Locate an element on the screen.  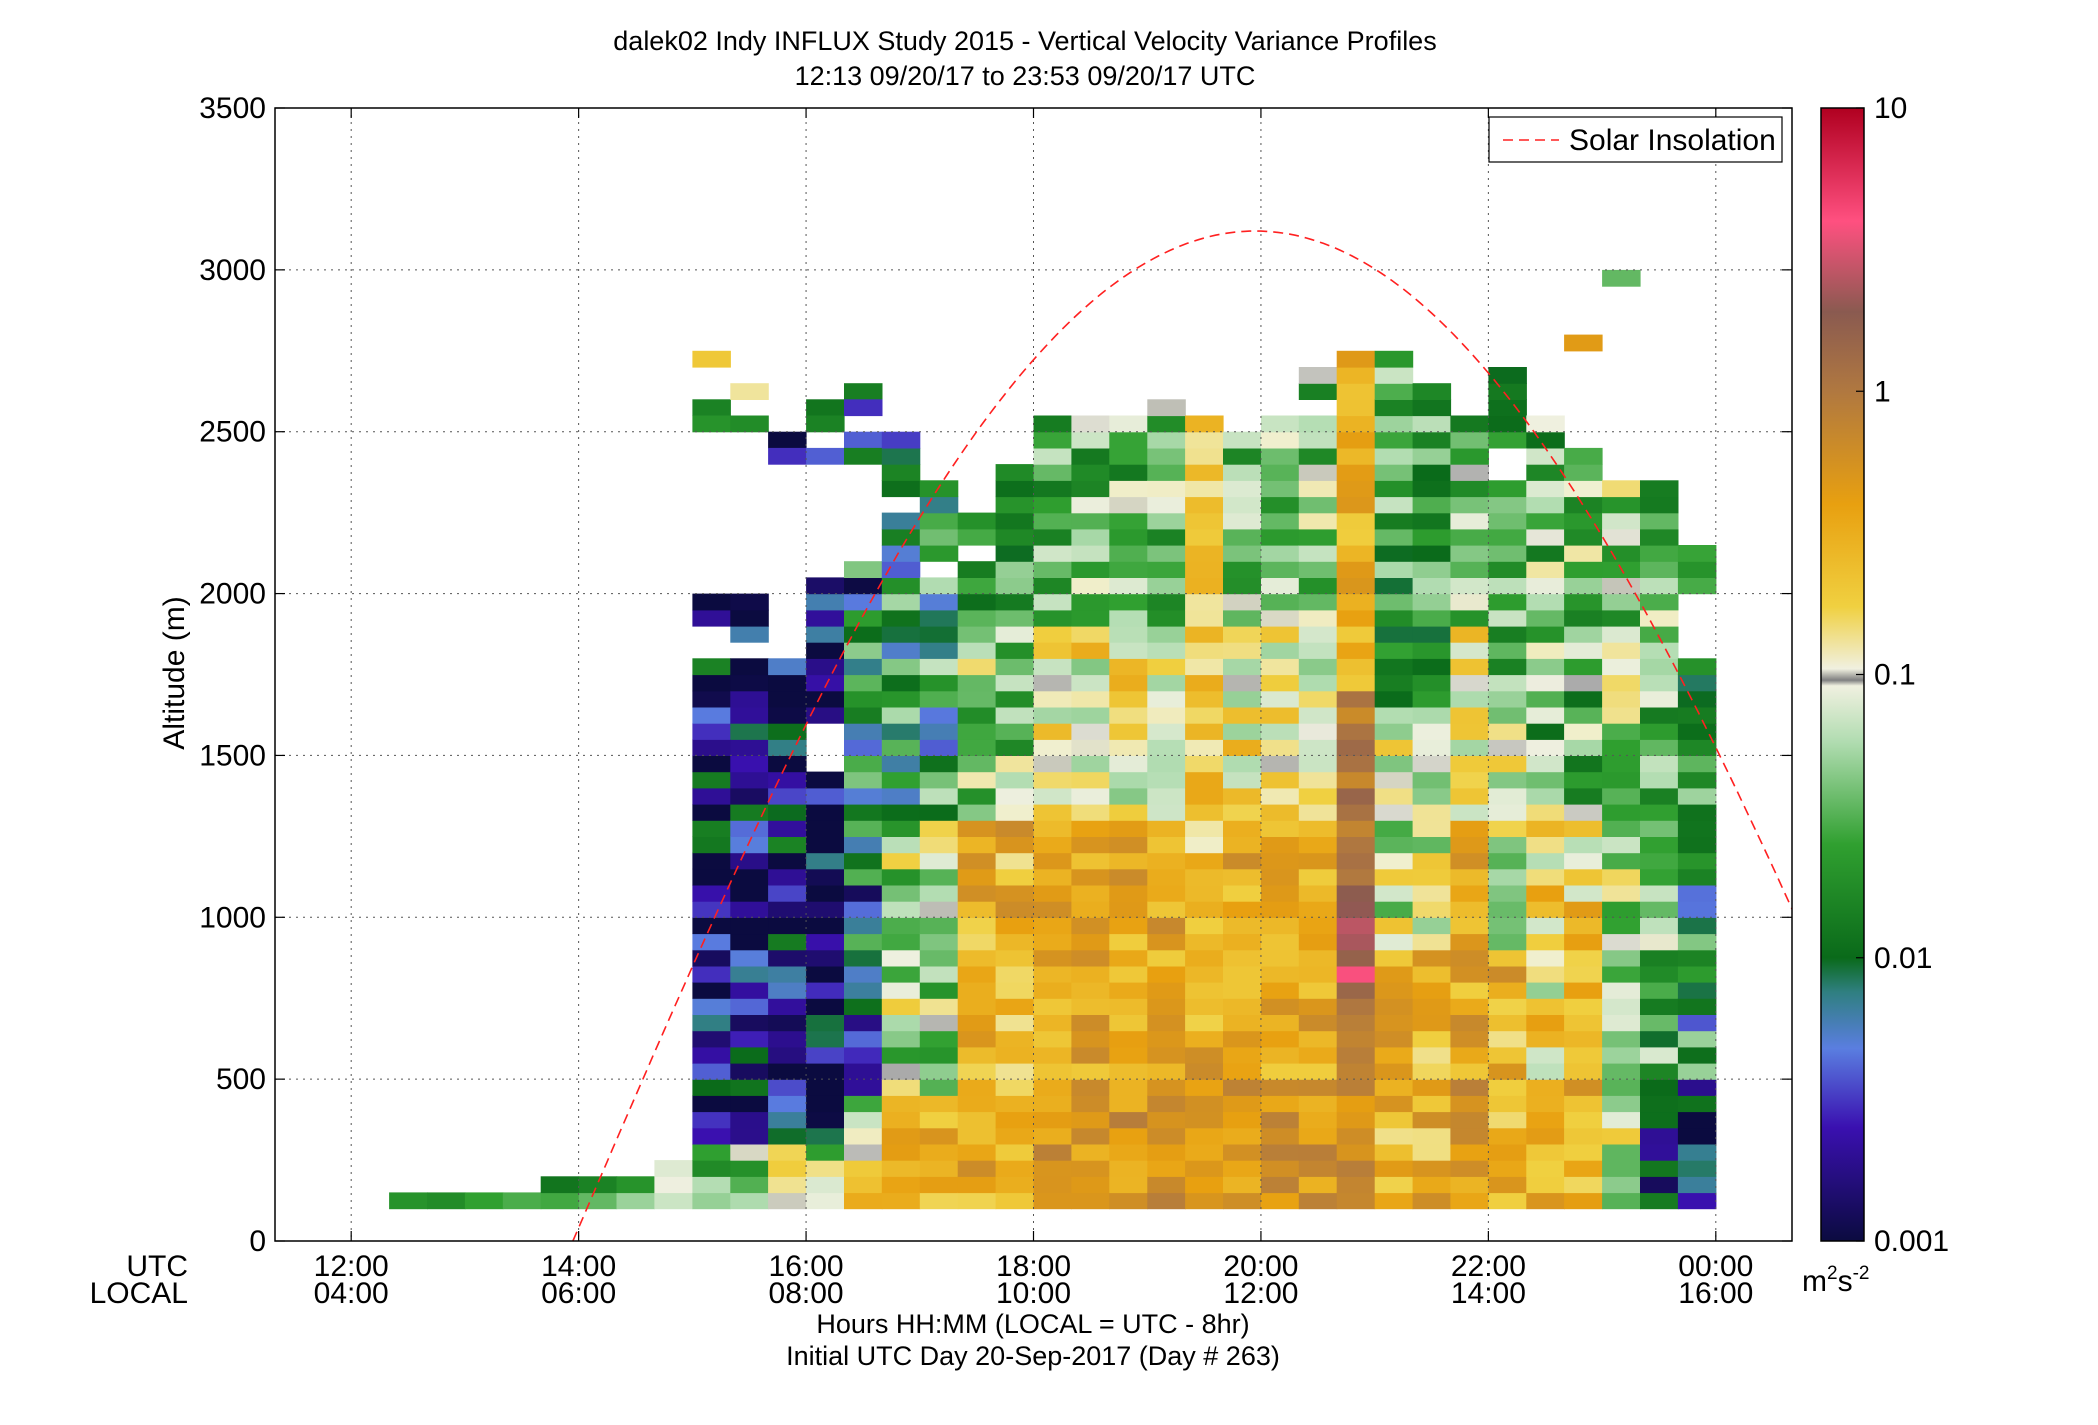
y-tick-label: 500 is located at coordinates (241, 1079).